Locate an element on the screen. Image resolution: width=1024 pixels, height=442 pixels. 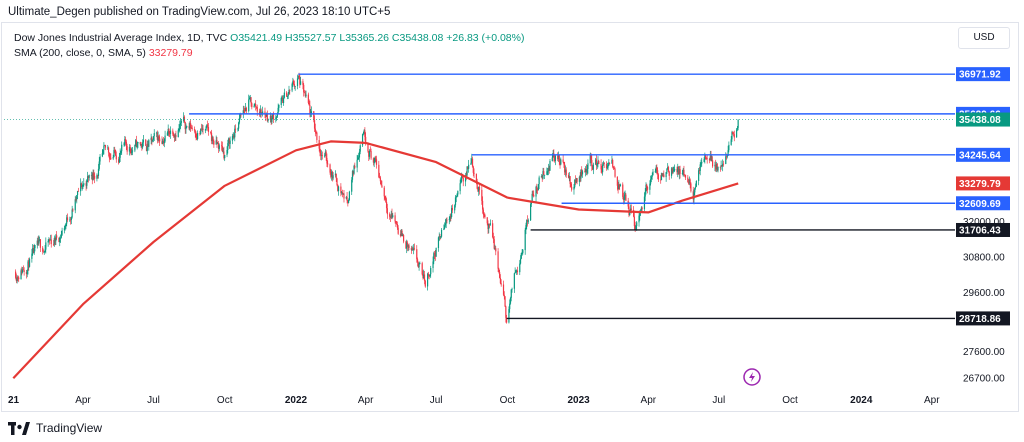
level-price-tag: 36971.92 is located at coordinates (983, 74).